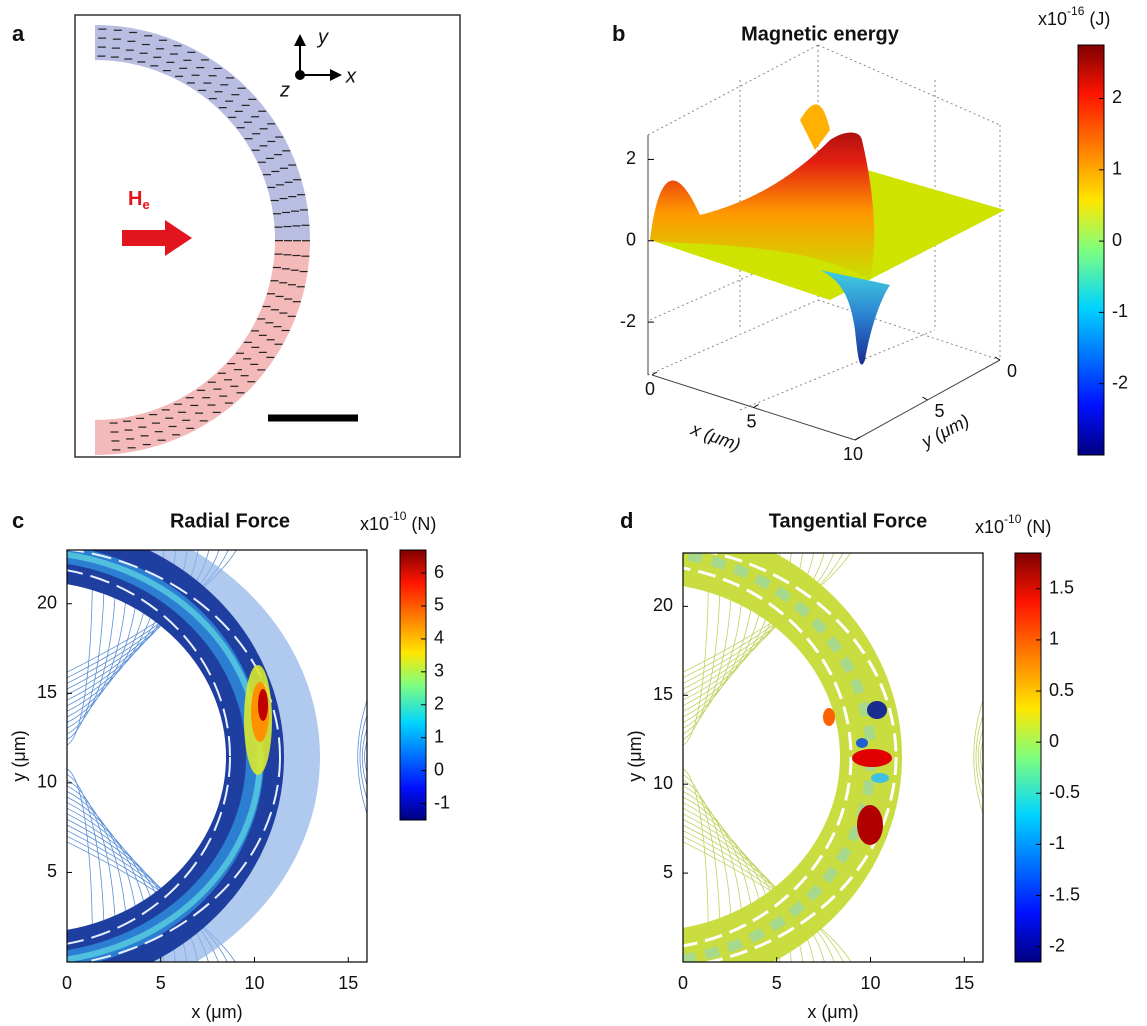  I want to click on colorbar-tick-label: -1.5, so click(1064, 894).